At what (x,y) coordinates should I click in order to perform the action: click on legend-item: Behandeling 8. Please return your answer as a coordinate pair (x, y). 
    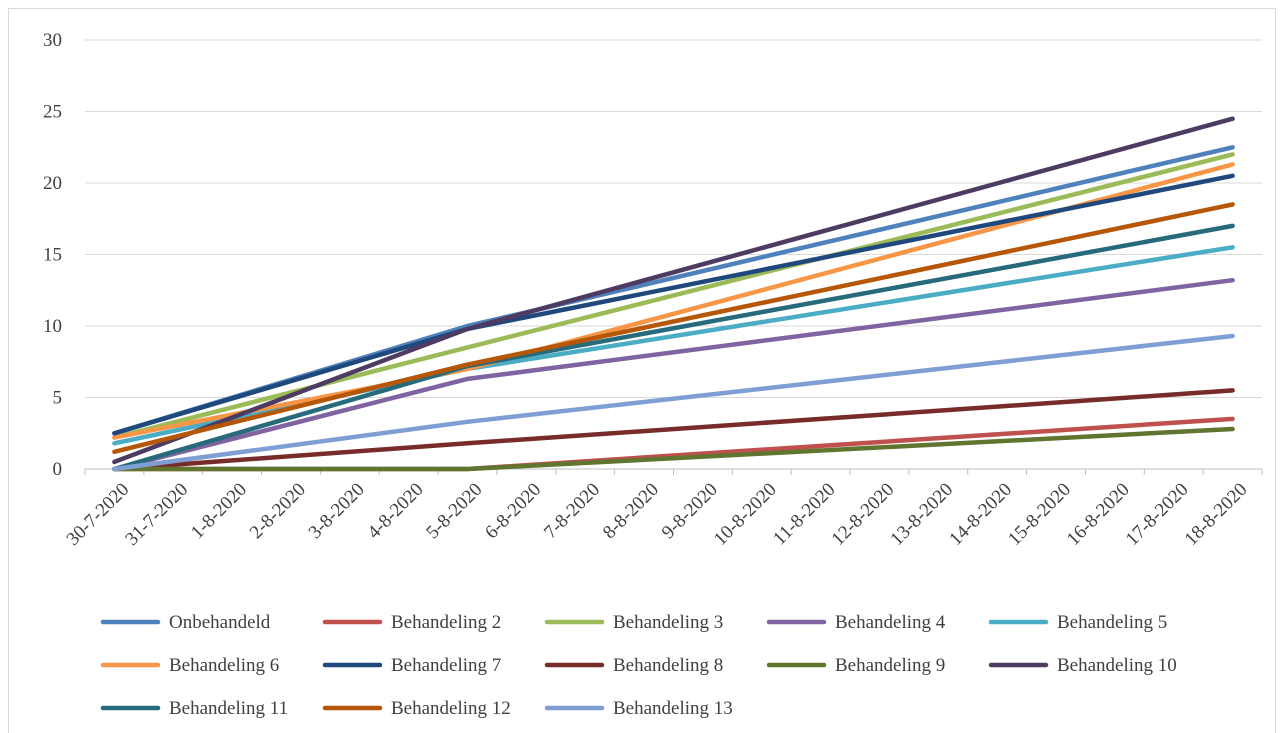
    Looking at the image, I should click on (633, 665).